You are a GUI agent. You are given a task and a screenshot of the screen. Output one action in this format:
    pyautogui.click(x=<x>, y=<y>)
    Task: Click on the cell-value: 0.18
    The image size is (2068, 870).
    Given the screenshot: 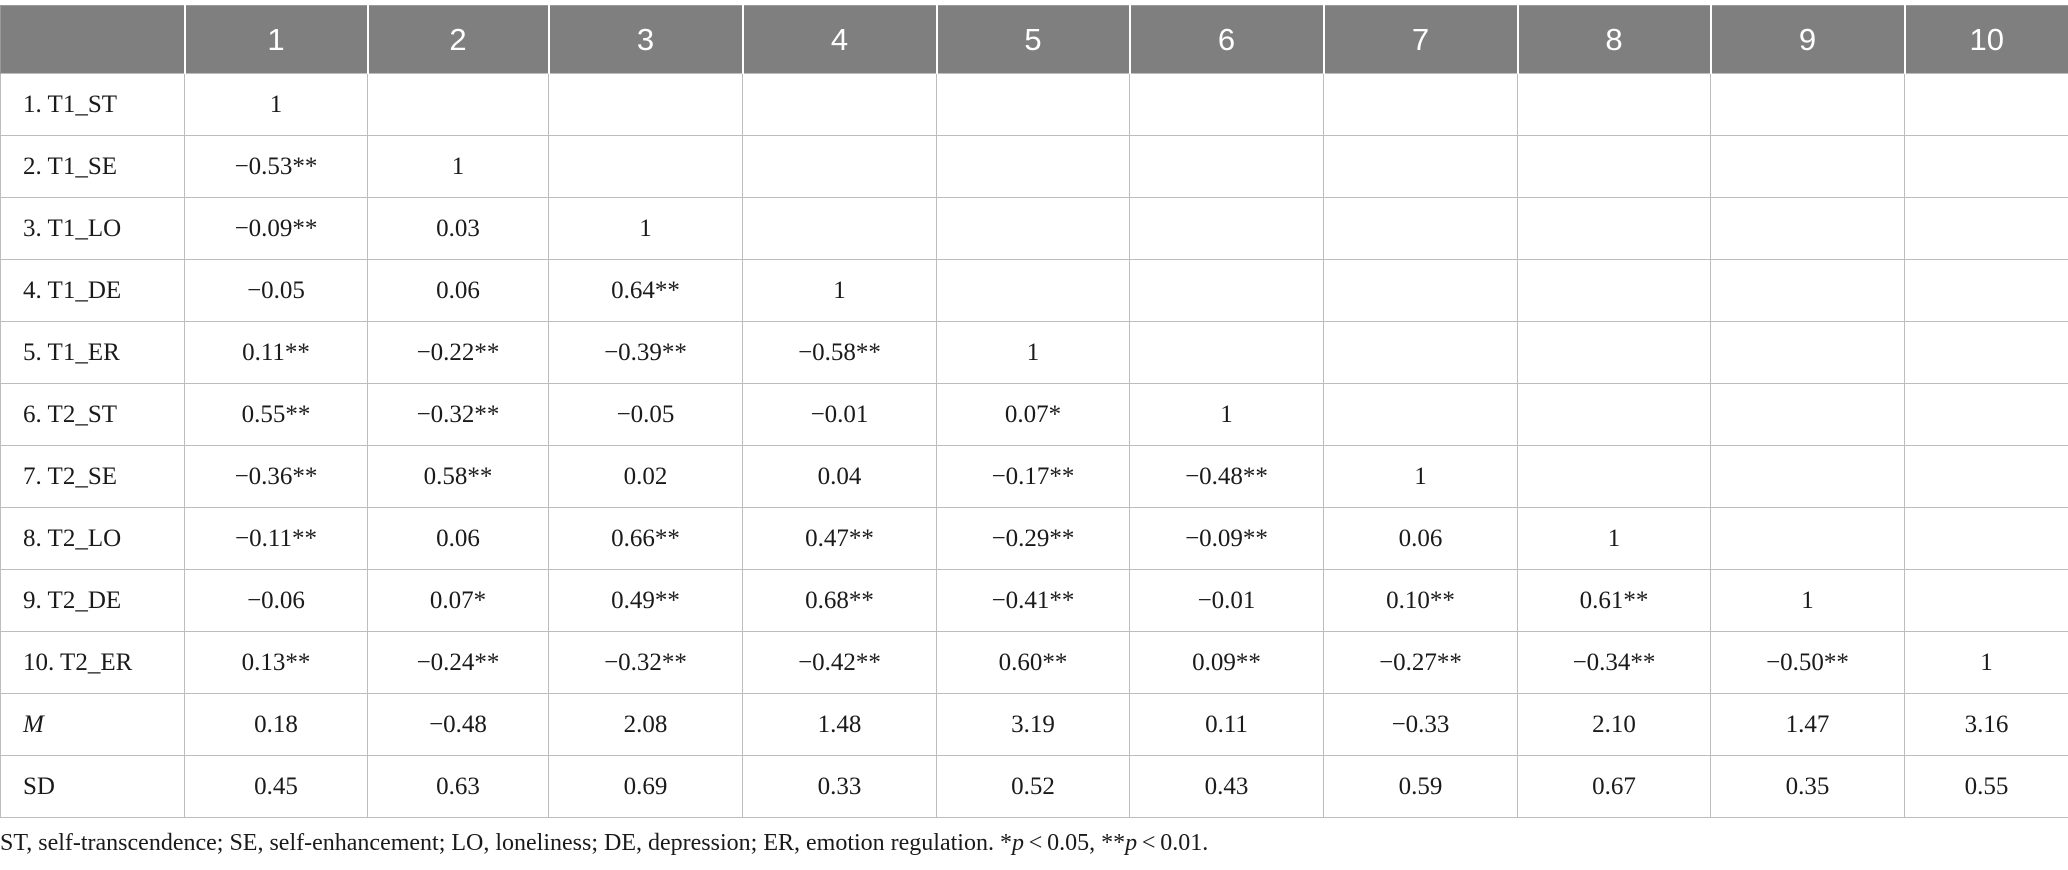 What is the action you would take?
    pyautogui.click(x=276, y=724)
    